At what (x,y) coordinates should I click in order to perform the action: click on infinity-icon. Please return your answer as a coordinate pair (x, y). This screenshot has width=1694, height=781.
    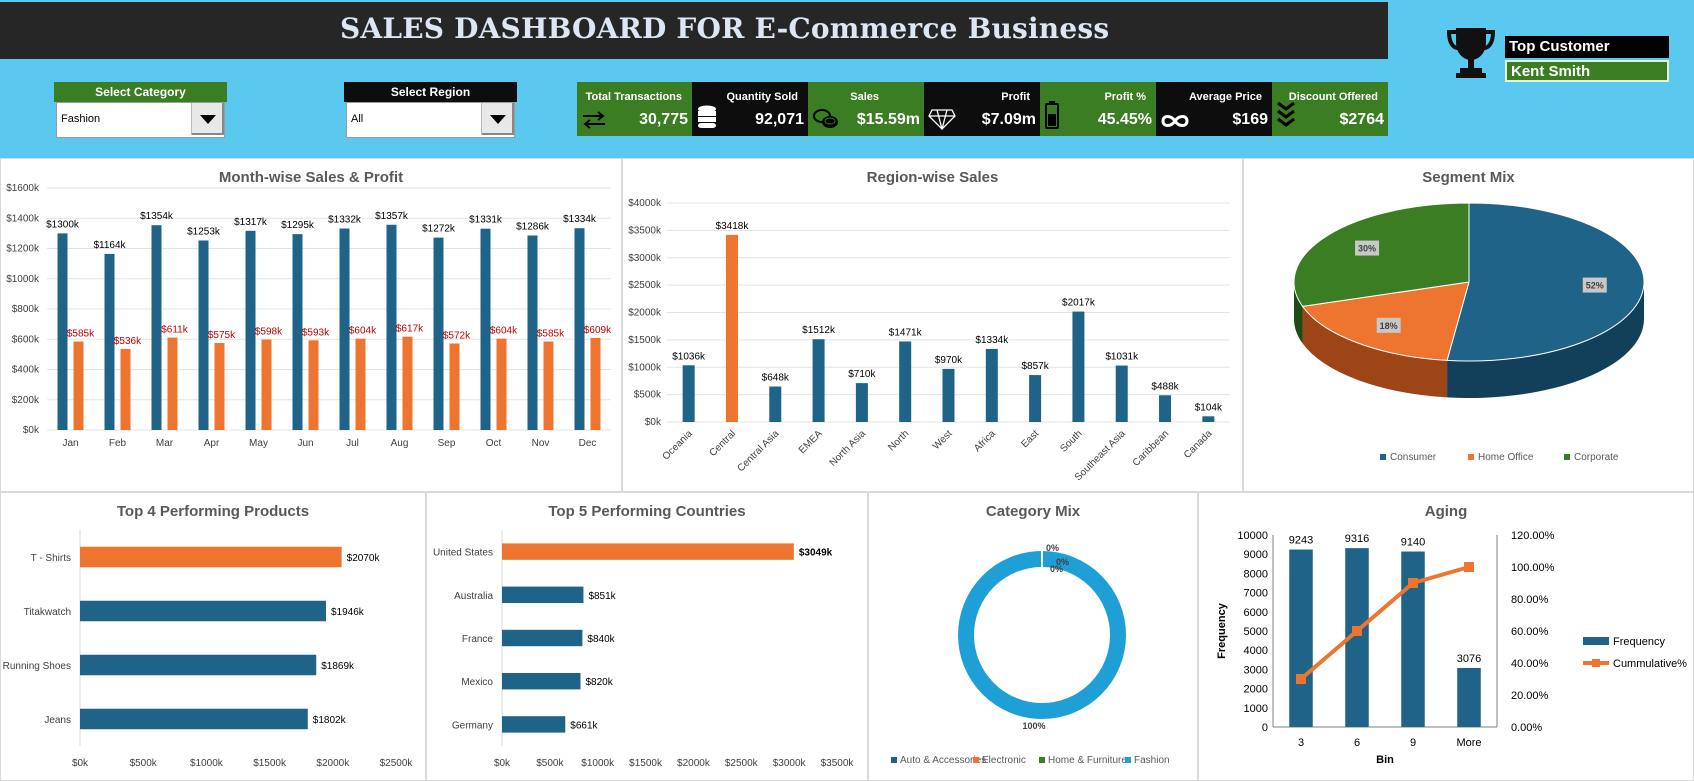
    Looking at the image, I should click on (1175, 121).